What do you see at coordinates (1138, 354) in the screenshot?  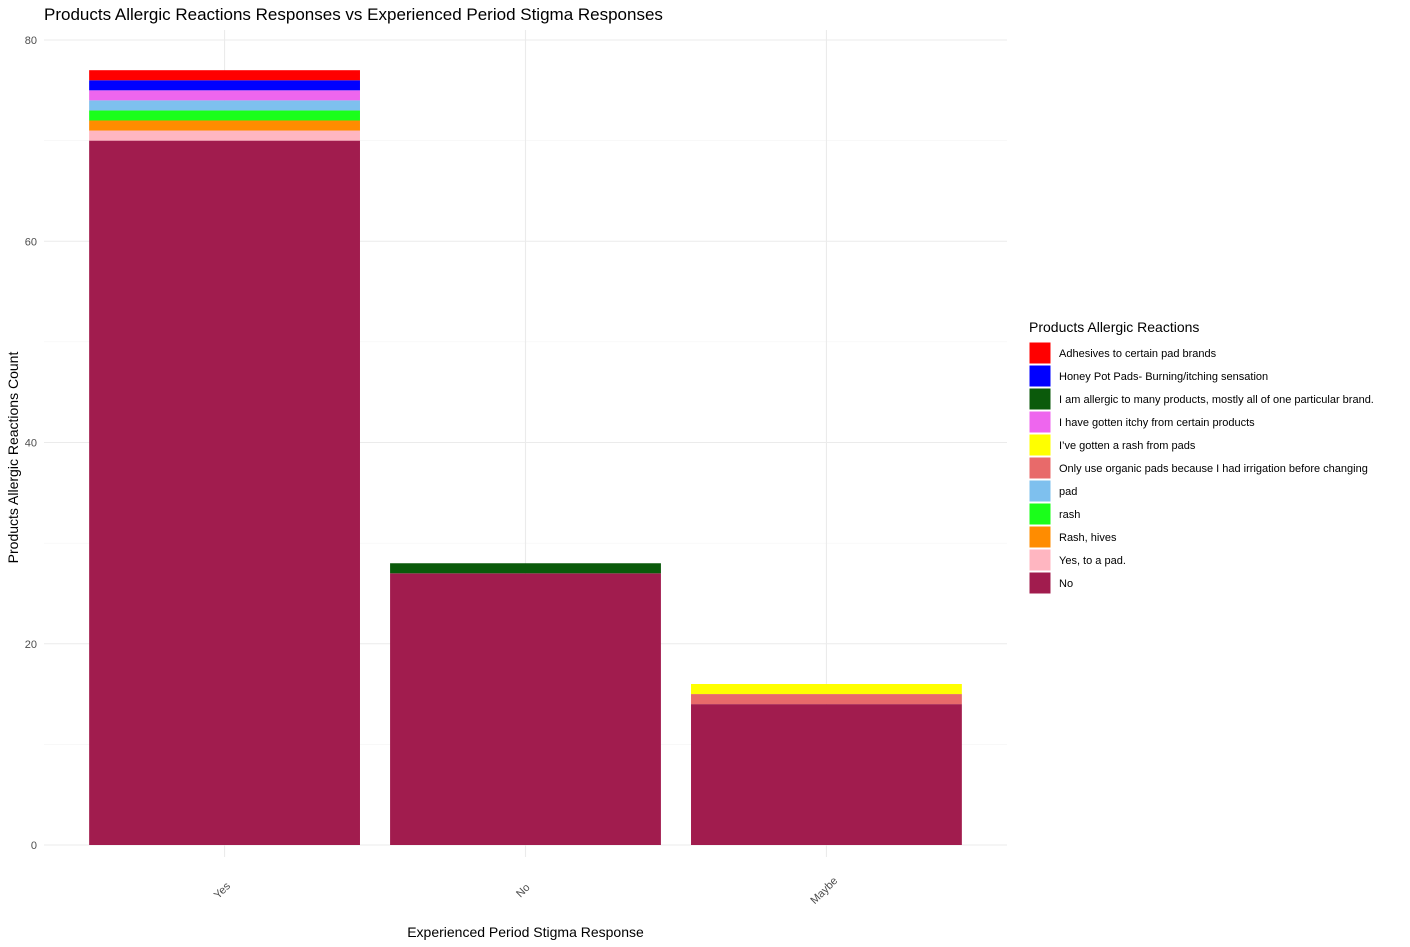 I see `legend-label-adhesives-to-certain-pad-brands: Adhesives to certain pad brands` at bounding box center [1138, 354].